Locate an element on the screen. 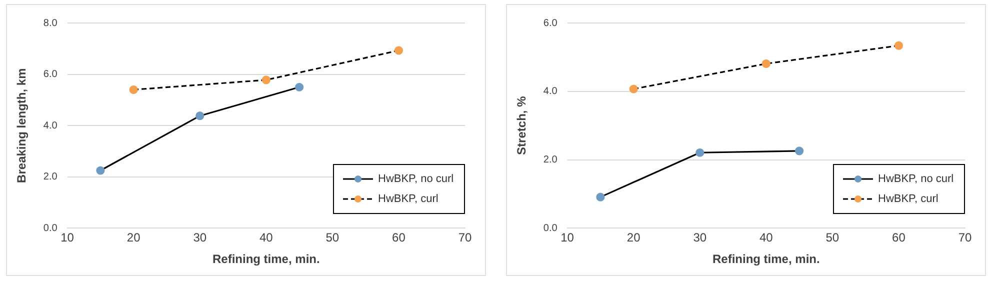 This screenshot has height=283, width=988. y-axis-title: Breaking length, km is located at coordinates (21, 125).